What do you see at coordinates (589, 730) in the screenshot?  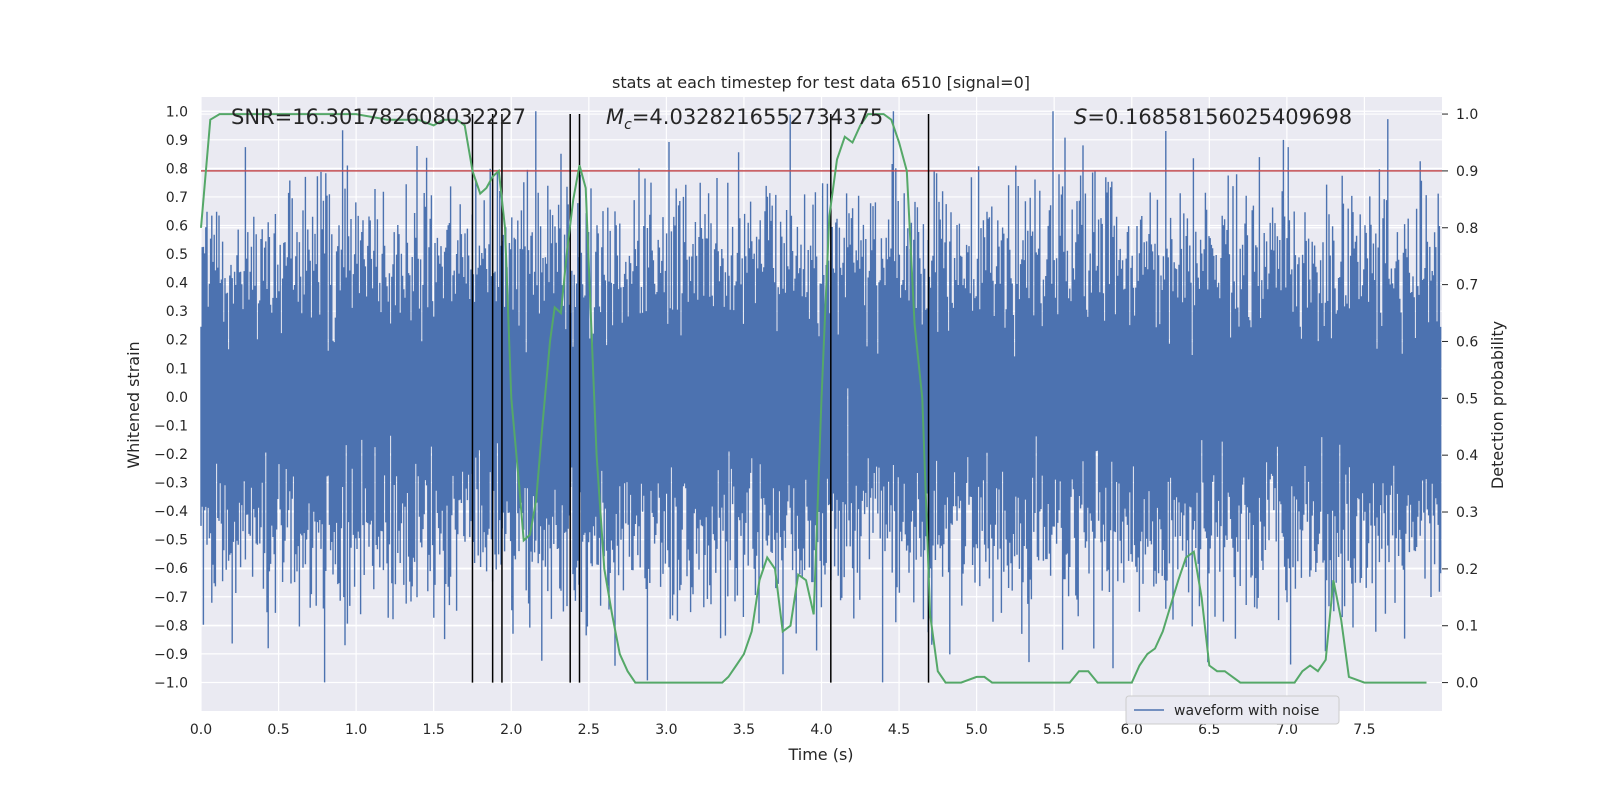 I see `x-tick-label: 2.5` at bounding box center [589, 730].